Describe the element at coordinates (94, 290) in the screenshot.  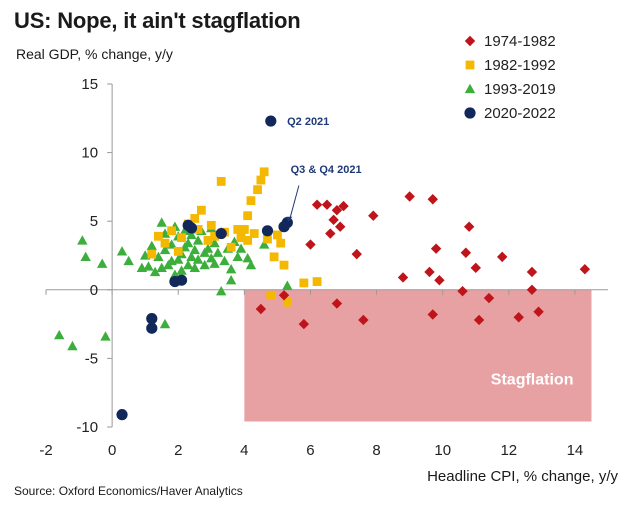
I see `y-tick-label: 0` at that location.